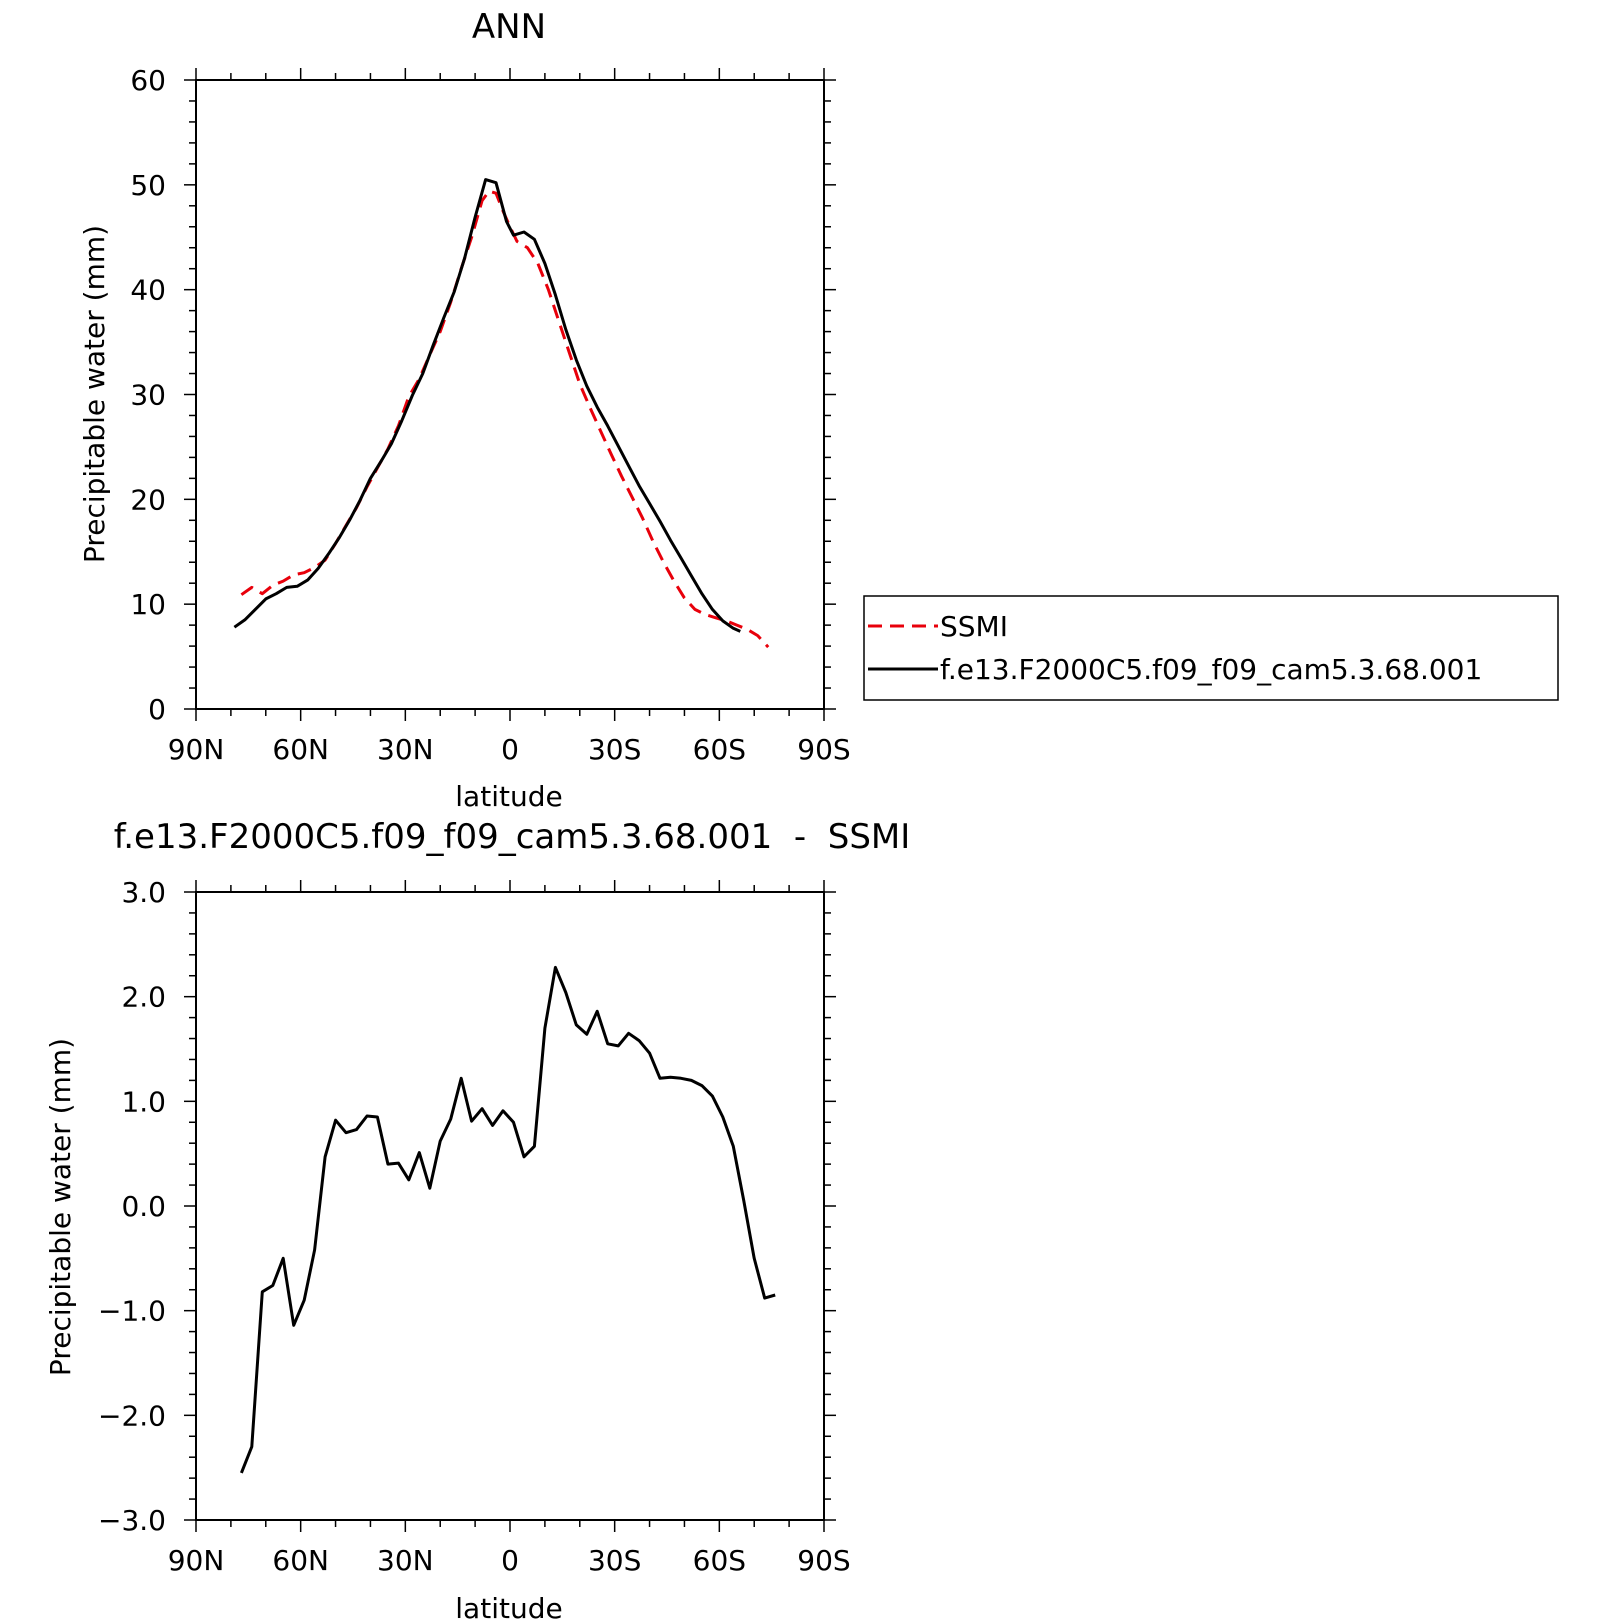 This screenshot has width=1622, height=1624. I want to click on y-tick-label: 0.0, so click(143, 1206).